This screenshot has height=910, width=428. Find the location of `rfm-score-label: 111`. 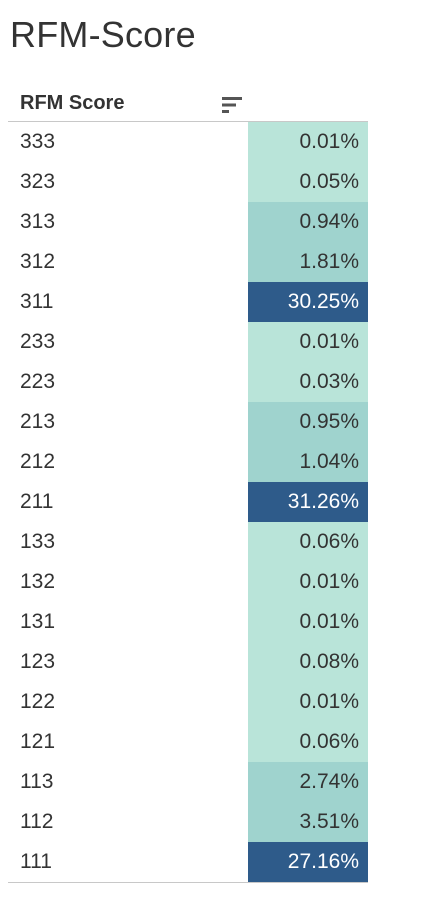

rfm-score-label: 111 is located at coordinates (36, 861).